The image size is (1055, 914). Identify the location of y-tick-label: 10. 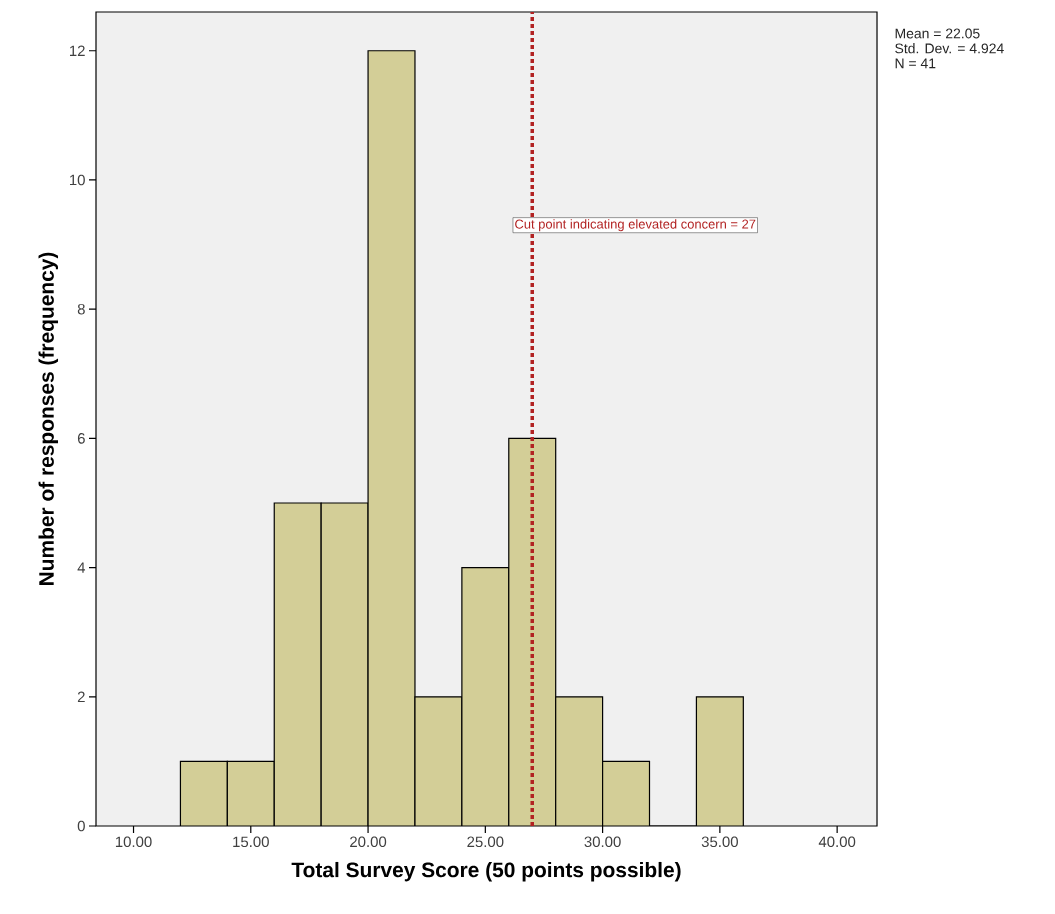
(77, 180).